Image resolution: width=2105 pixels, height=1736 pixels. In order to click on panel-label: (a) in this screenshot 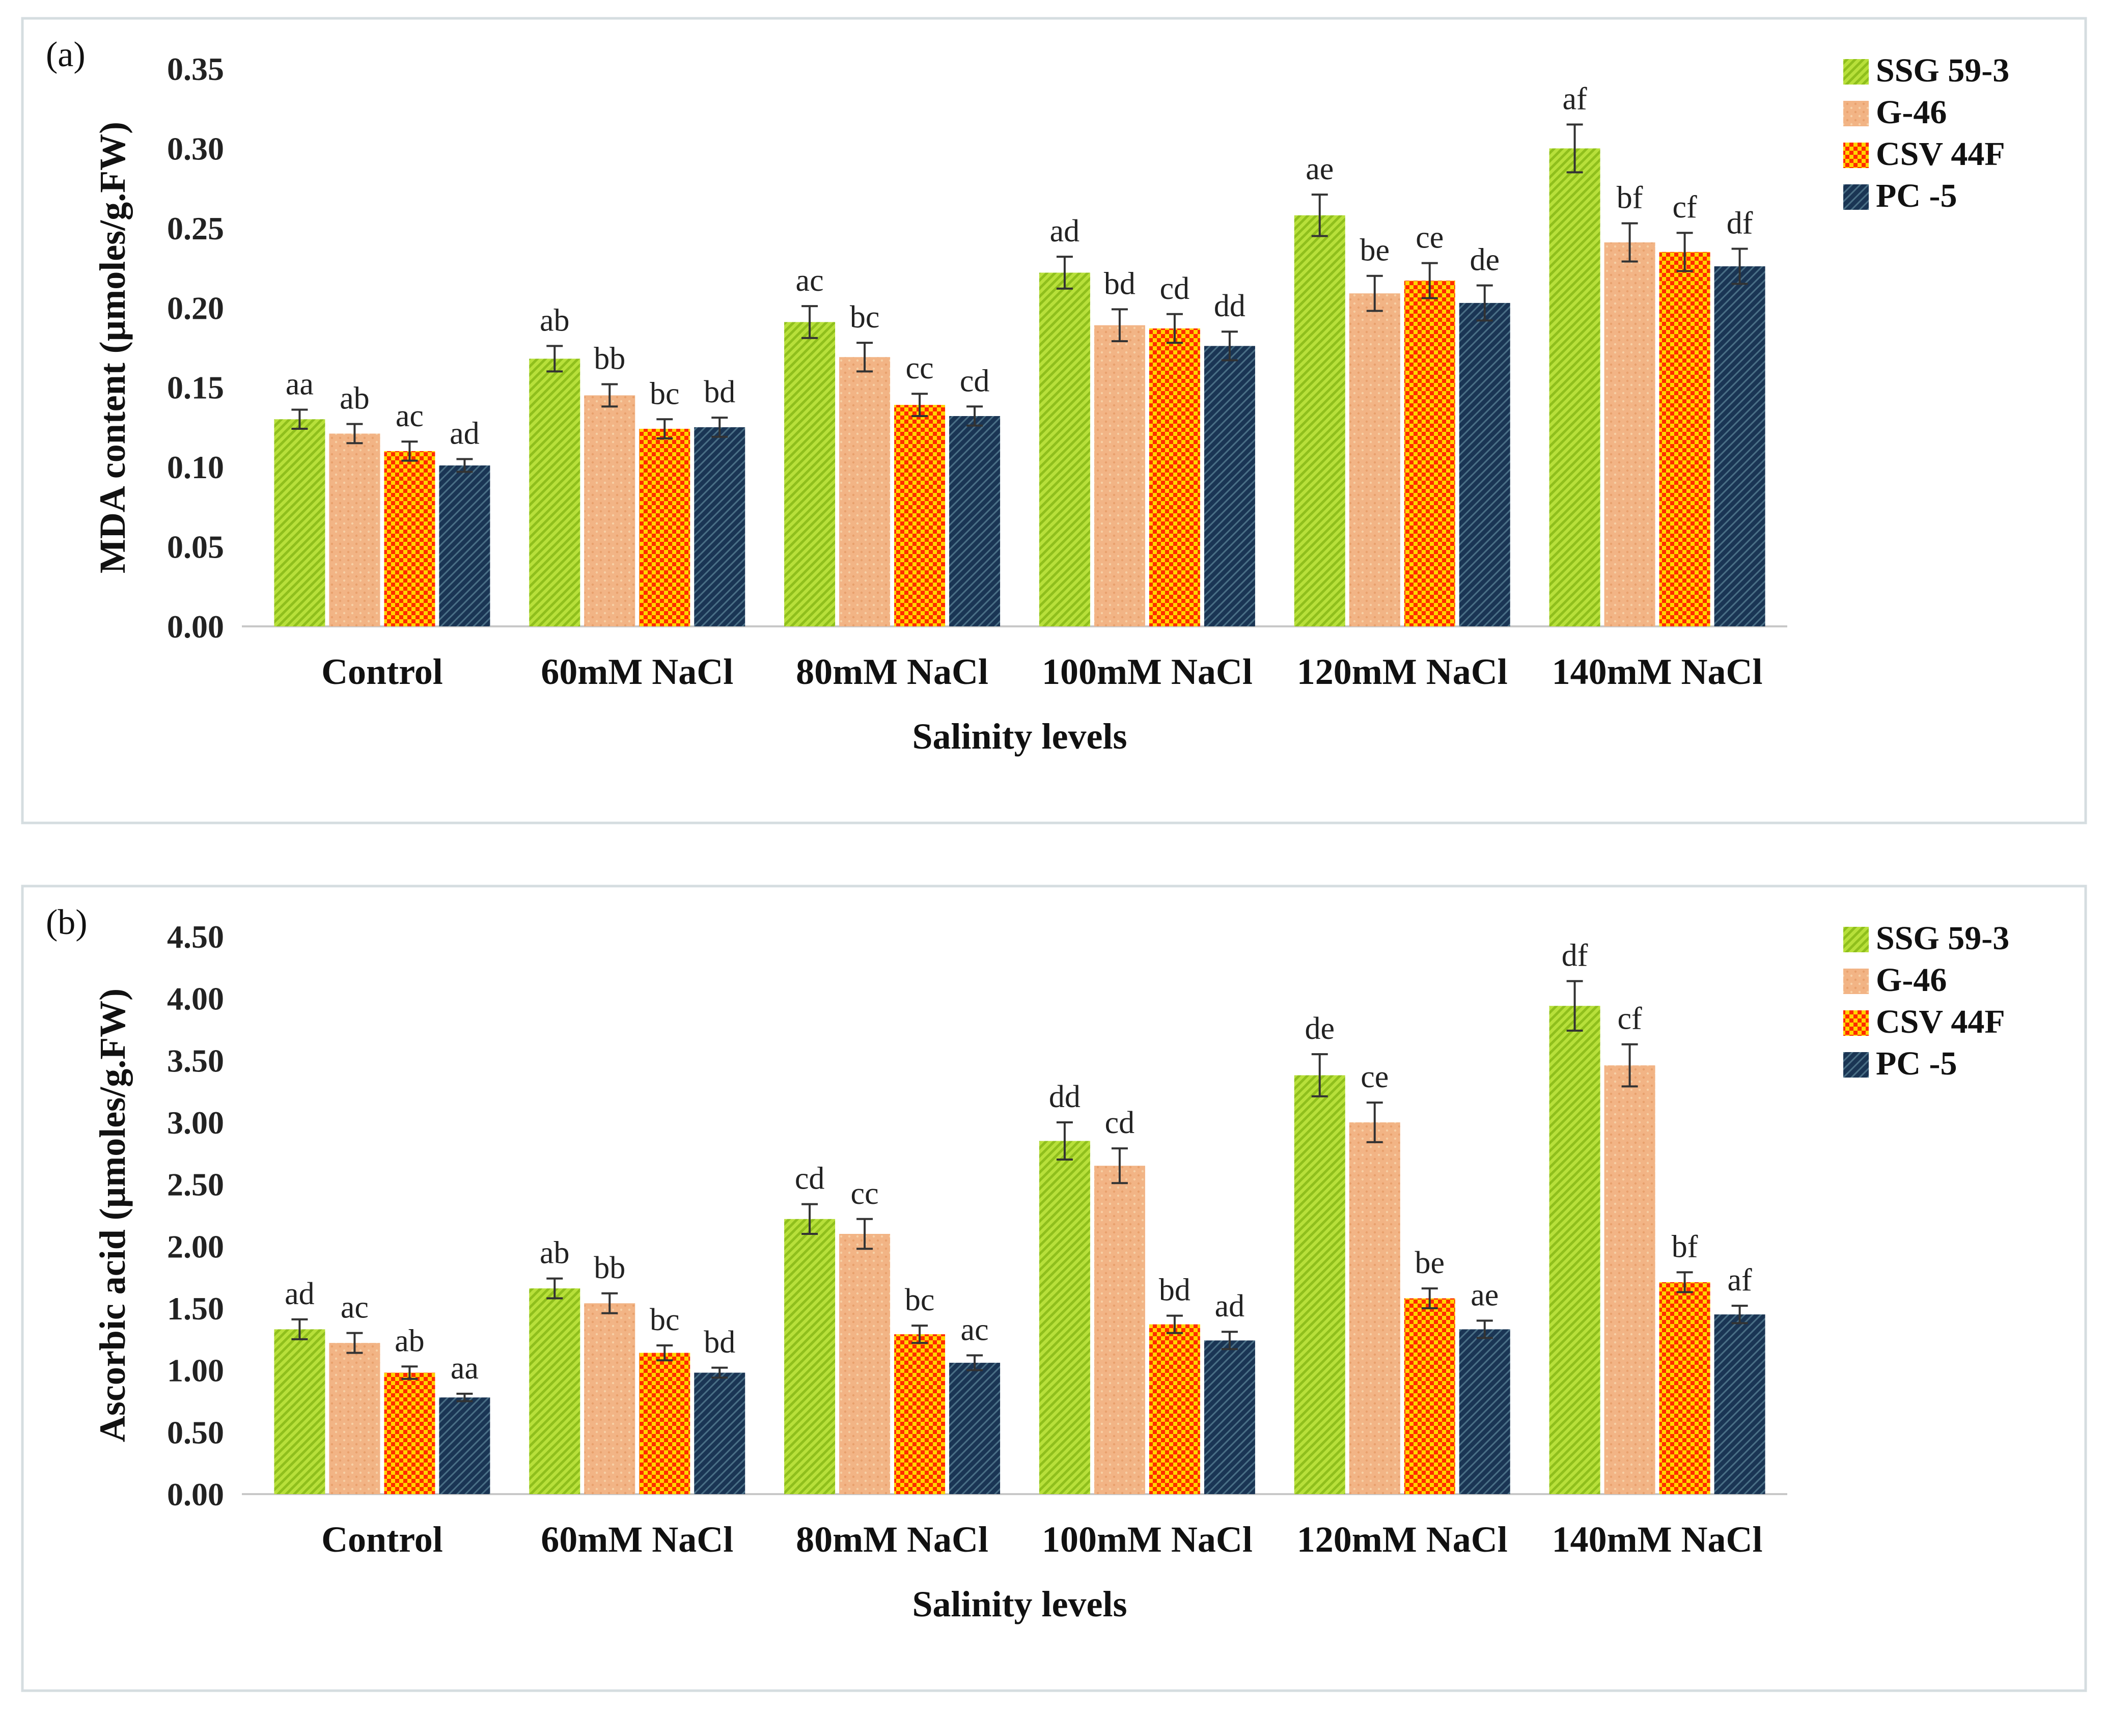, I will do `click(66, 54)`.